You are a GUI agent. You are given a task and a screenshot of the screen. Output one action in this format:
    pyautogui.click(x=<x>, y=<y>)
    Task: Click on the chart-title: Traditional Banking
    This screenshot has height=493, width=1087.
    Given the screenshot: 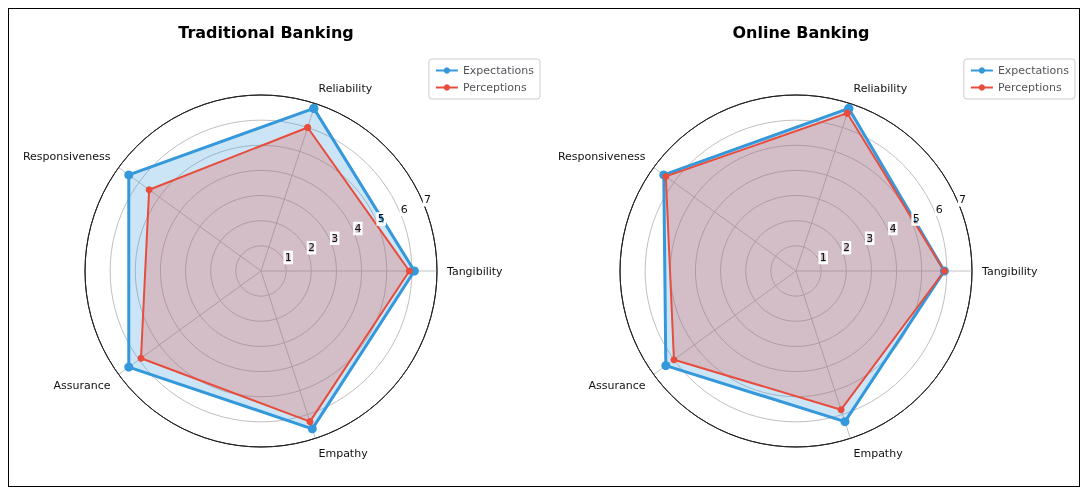 What is the action you would take?
    pyautogui.click(x=266, y=32)
    